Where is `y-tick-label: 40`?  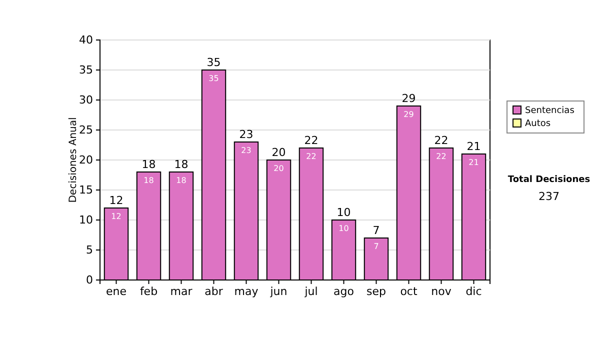 y-tick-label: 40 is located at coordinates (86, 40).